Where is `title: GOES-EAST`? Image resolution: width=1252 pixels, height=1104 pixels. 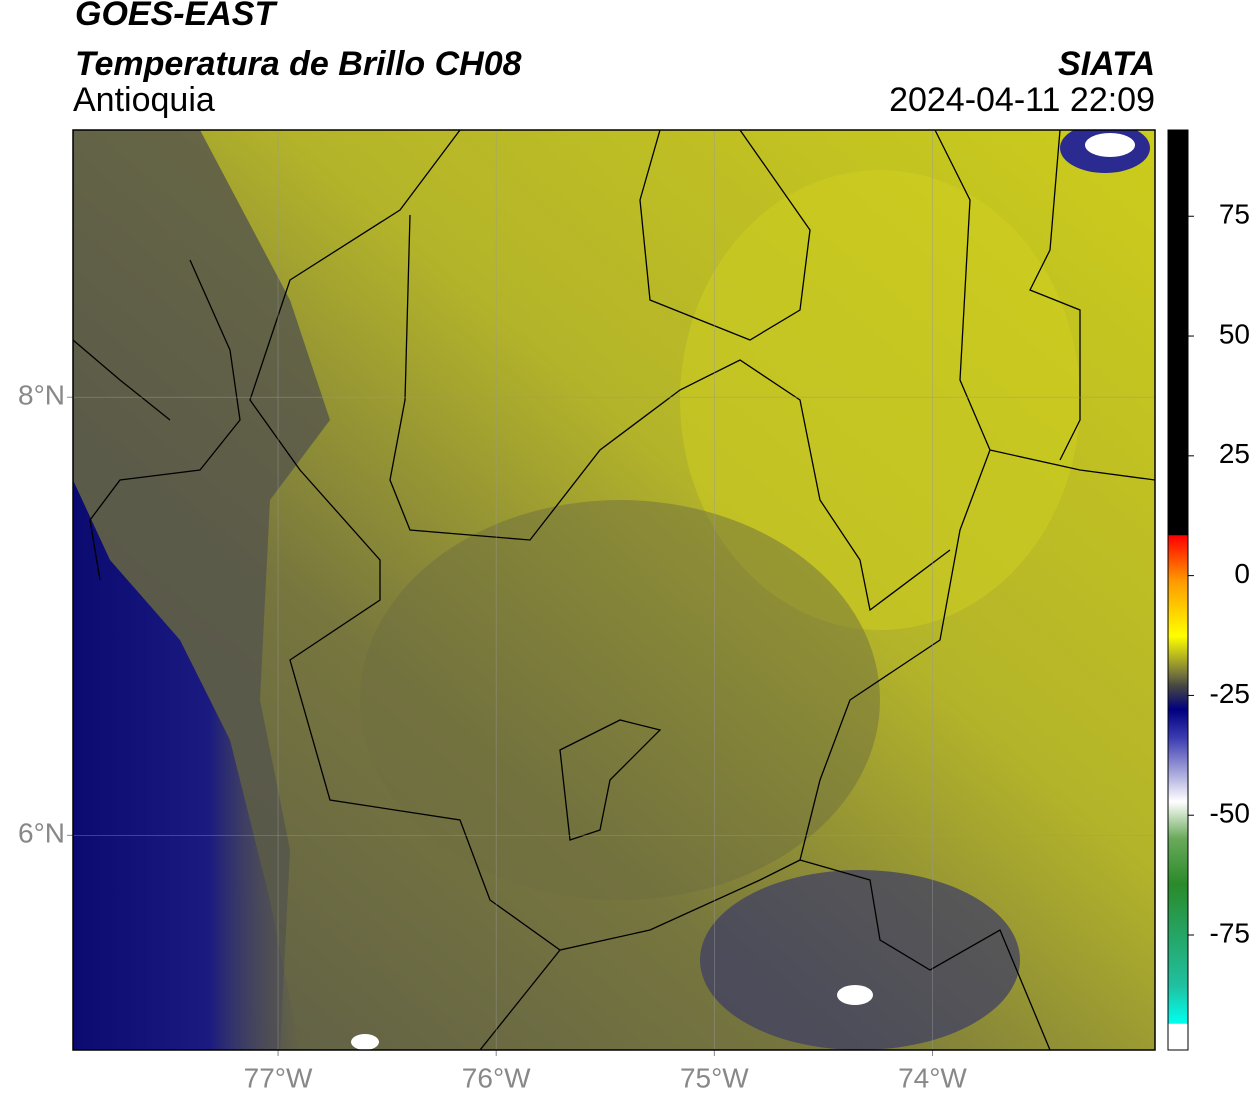 title: GOES-EAST is located at coordinates (176, 16).